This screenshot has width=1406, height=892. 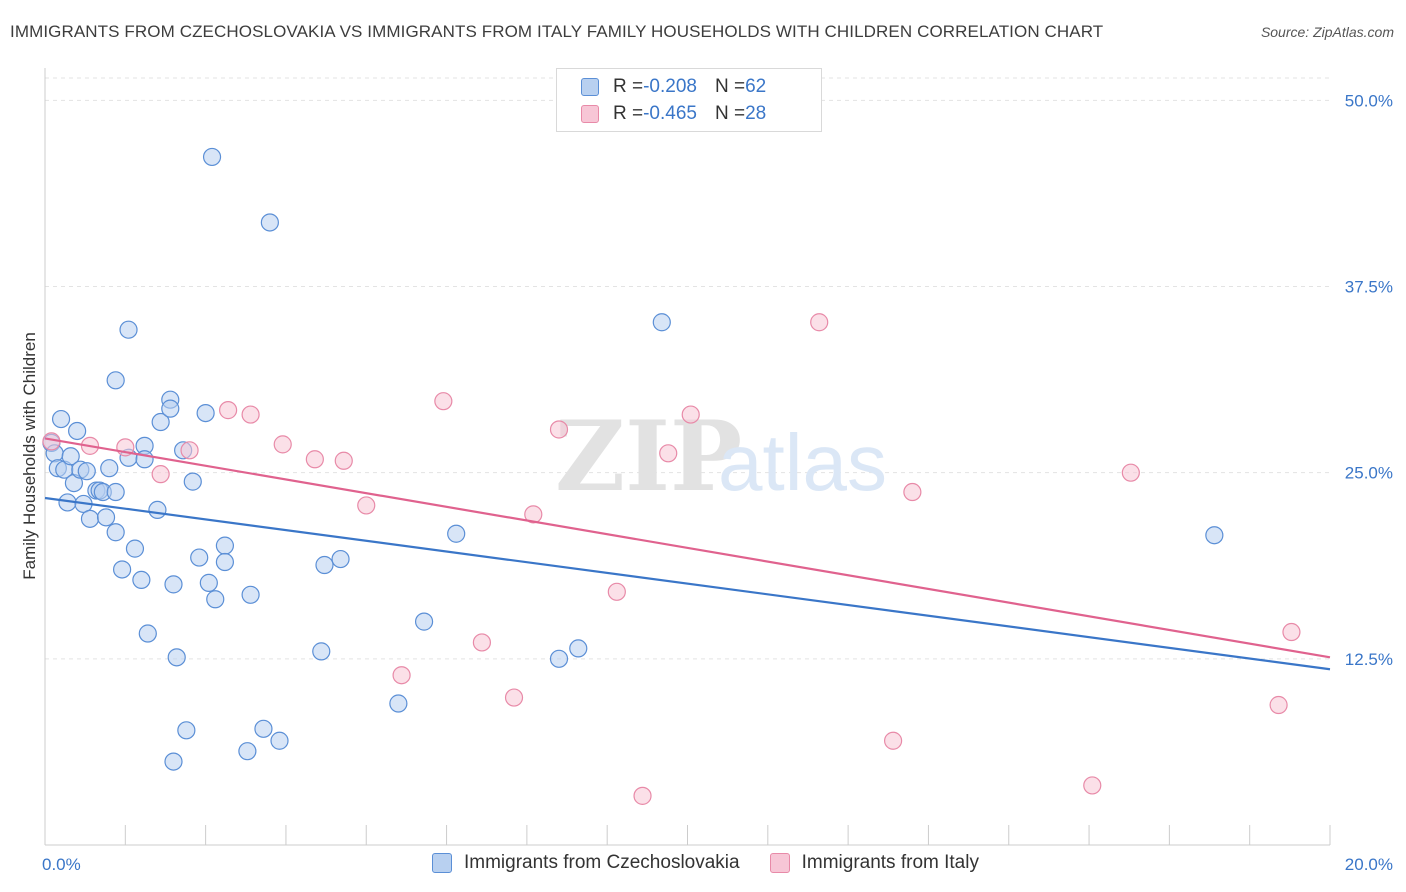 I want to click on x-tick-label: 0.0%, so click(x=61, y=864).